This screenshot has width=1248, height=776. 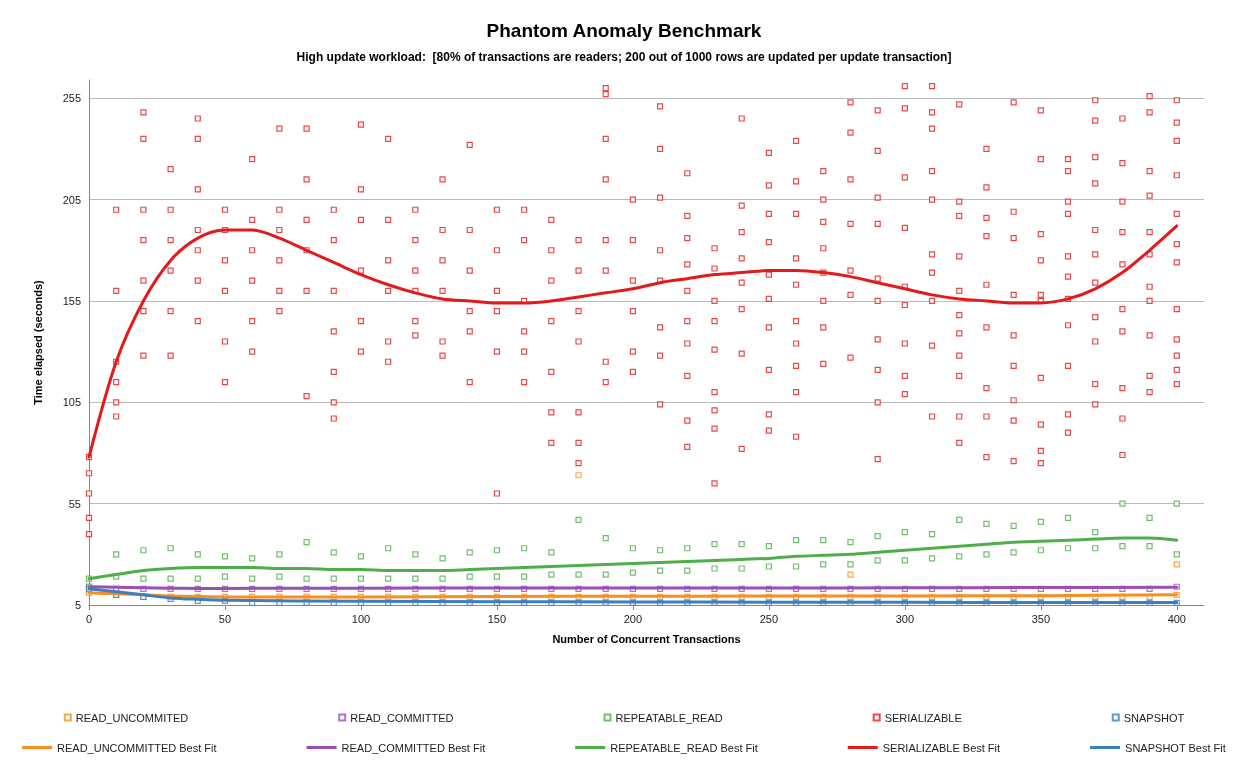 What do you see at coordinates (71, 98) in the screenshot?
I see `y-tick-label: 255` at bounding box center [71, 98].